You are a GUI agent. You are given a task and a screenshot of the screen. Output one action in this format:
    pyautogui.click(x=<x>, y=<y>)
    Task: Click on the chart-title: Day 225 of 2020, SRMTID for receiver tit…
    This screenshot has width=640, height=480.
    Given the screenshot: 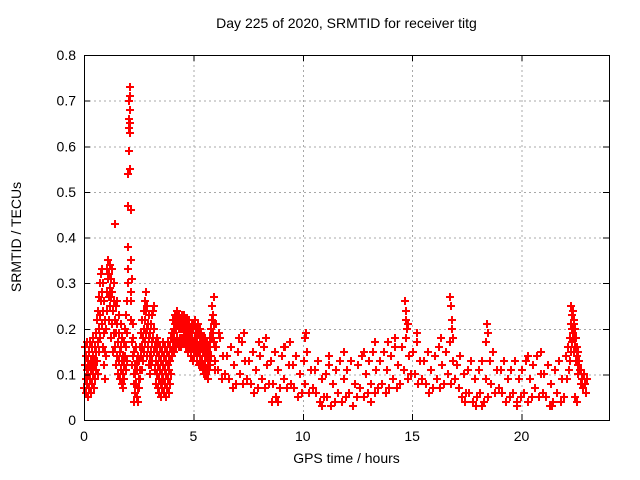 What is the action you would take?
    pyautogui.click(x=346, y=23)
    